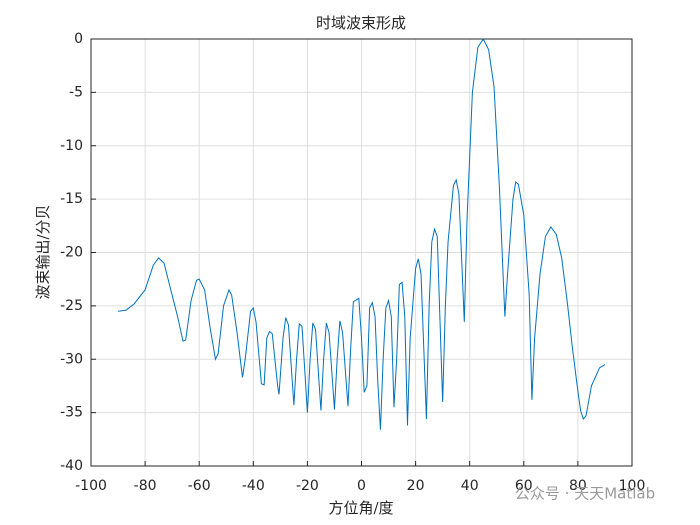 This screenshot has height=525, width=700. Describe the element at coordinates (76, 92) in the screenshot. I see `y-tick-label: -5` at that location.